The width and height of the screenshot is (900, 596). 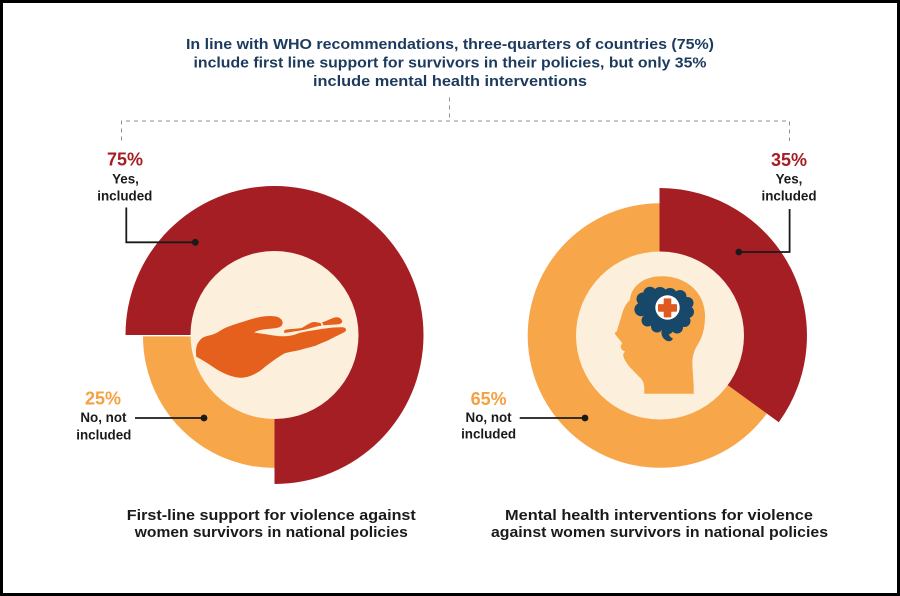 I want to click on svg-text:Mental health interventions fo: Mental health interventions for violence, so click(x=659, y=515).